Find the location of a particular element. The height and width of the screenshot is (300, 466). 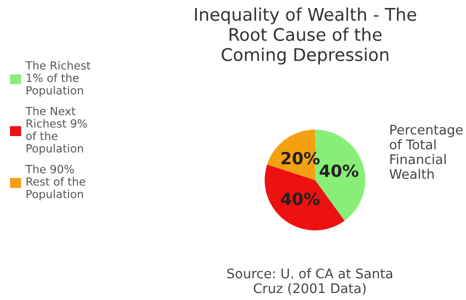

chart-title: Inequality of Wealth - The Root Cause of the Coming Depression is located at coordinates (305, 36).